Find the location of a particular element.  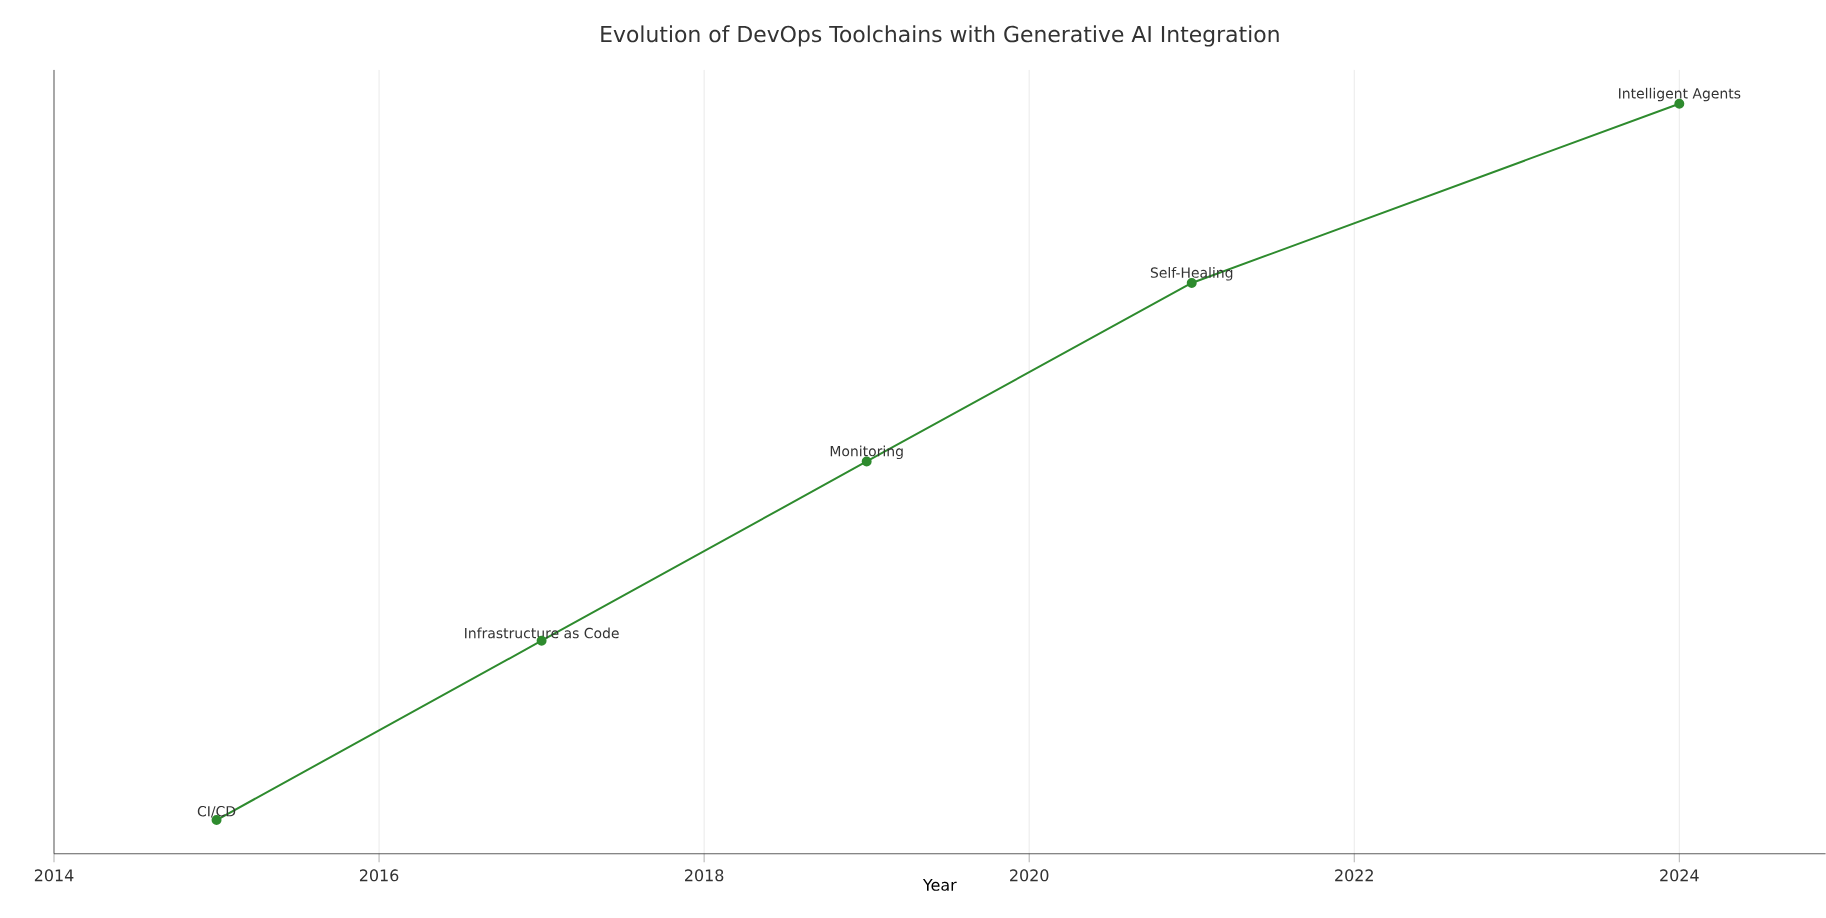

chart-title: Evolution of DevOps Toolchains with Generative AI Integration is located at coordinates (940, 36).